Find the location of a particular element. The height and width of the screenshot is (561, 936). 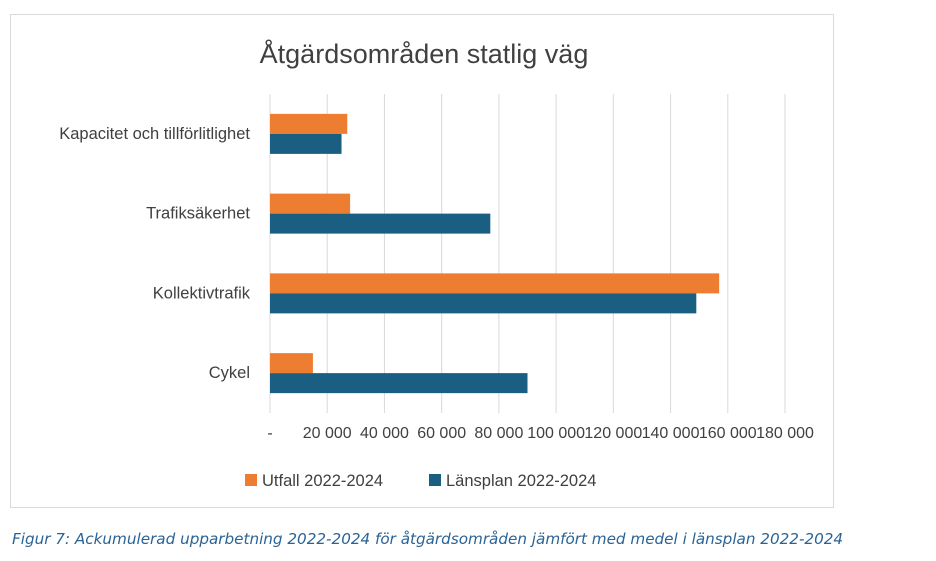

x-tick-label: 160 000 is located at coordinates (728, 433).